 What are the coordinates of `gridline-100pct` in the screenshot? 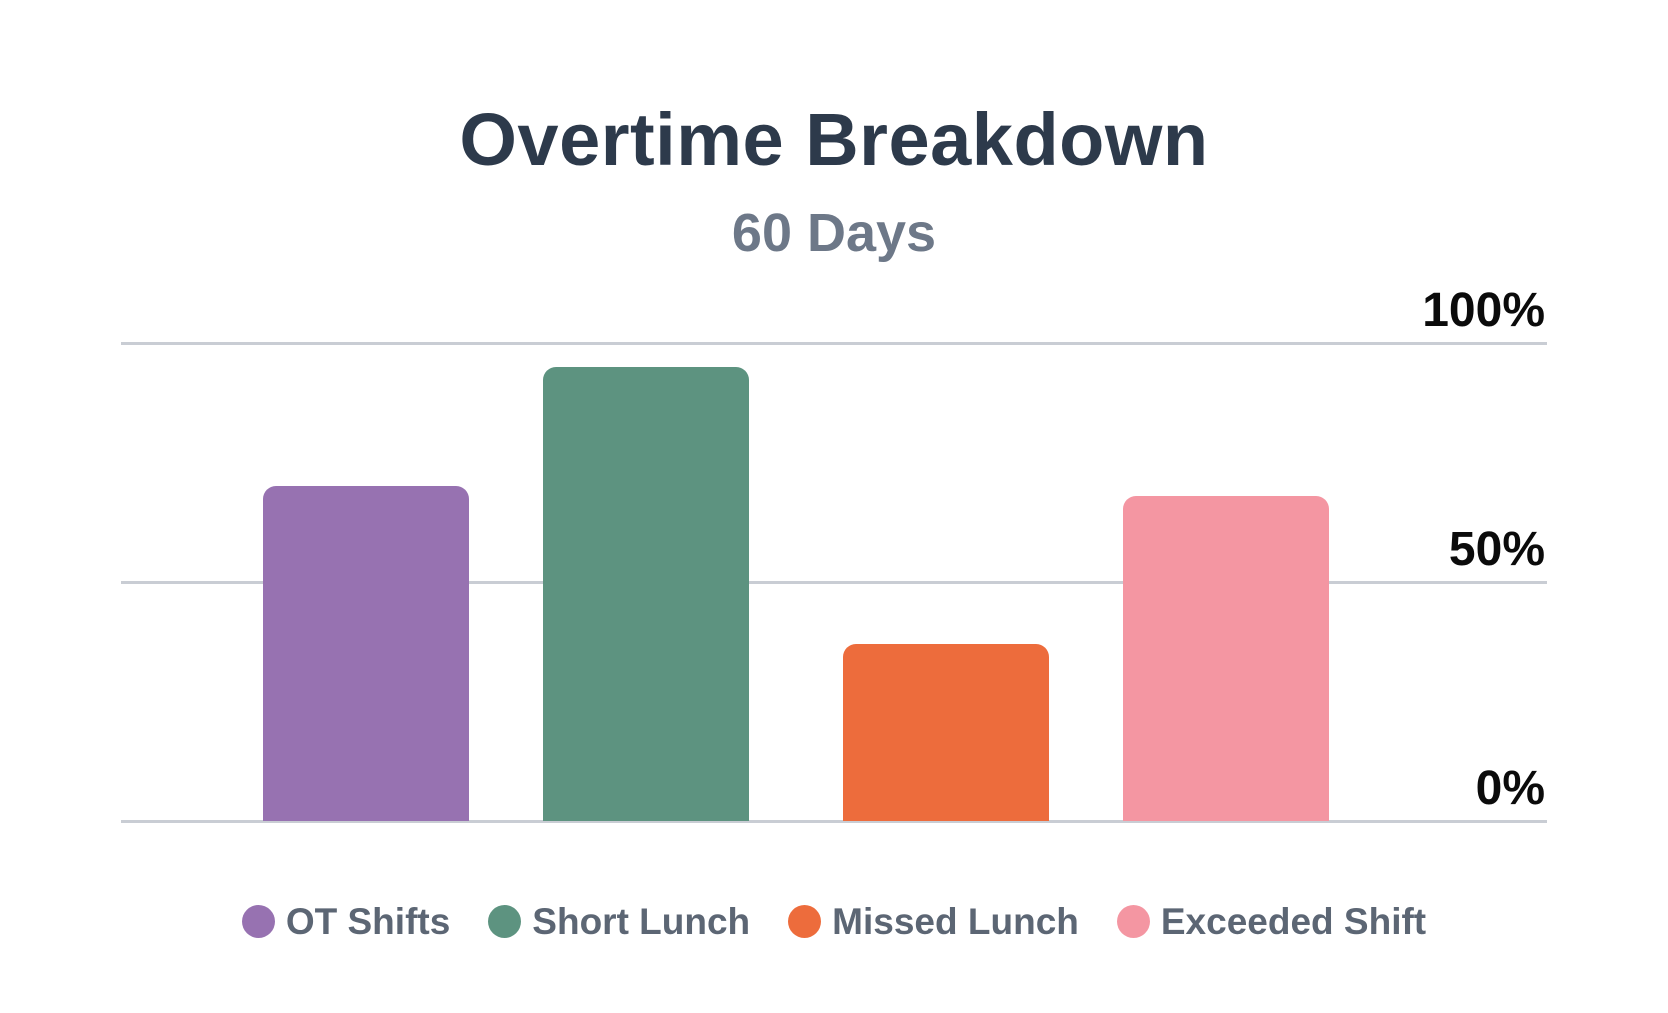 It's located at (834, 343).